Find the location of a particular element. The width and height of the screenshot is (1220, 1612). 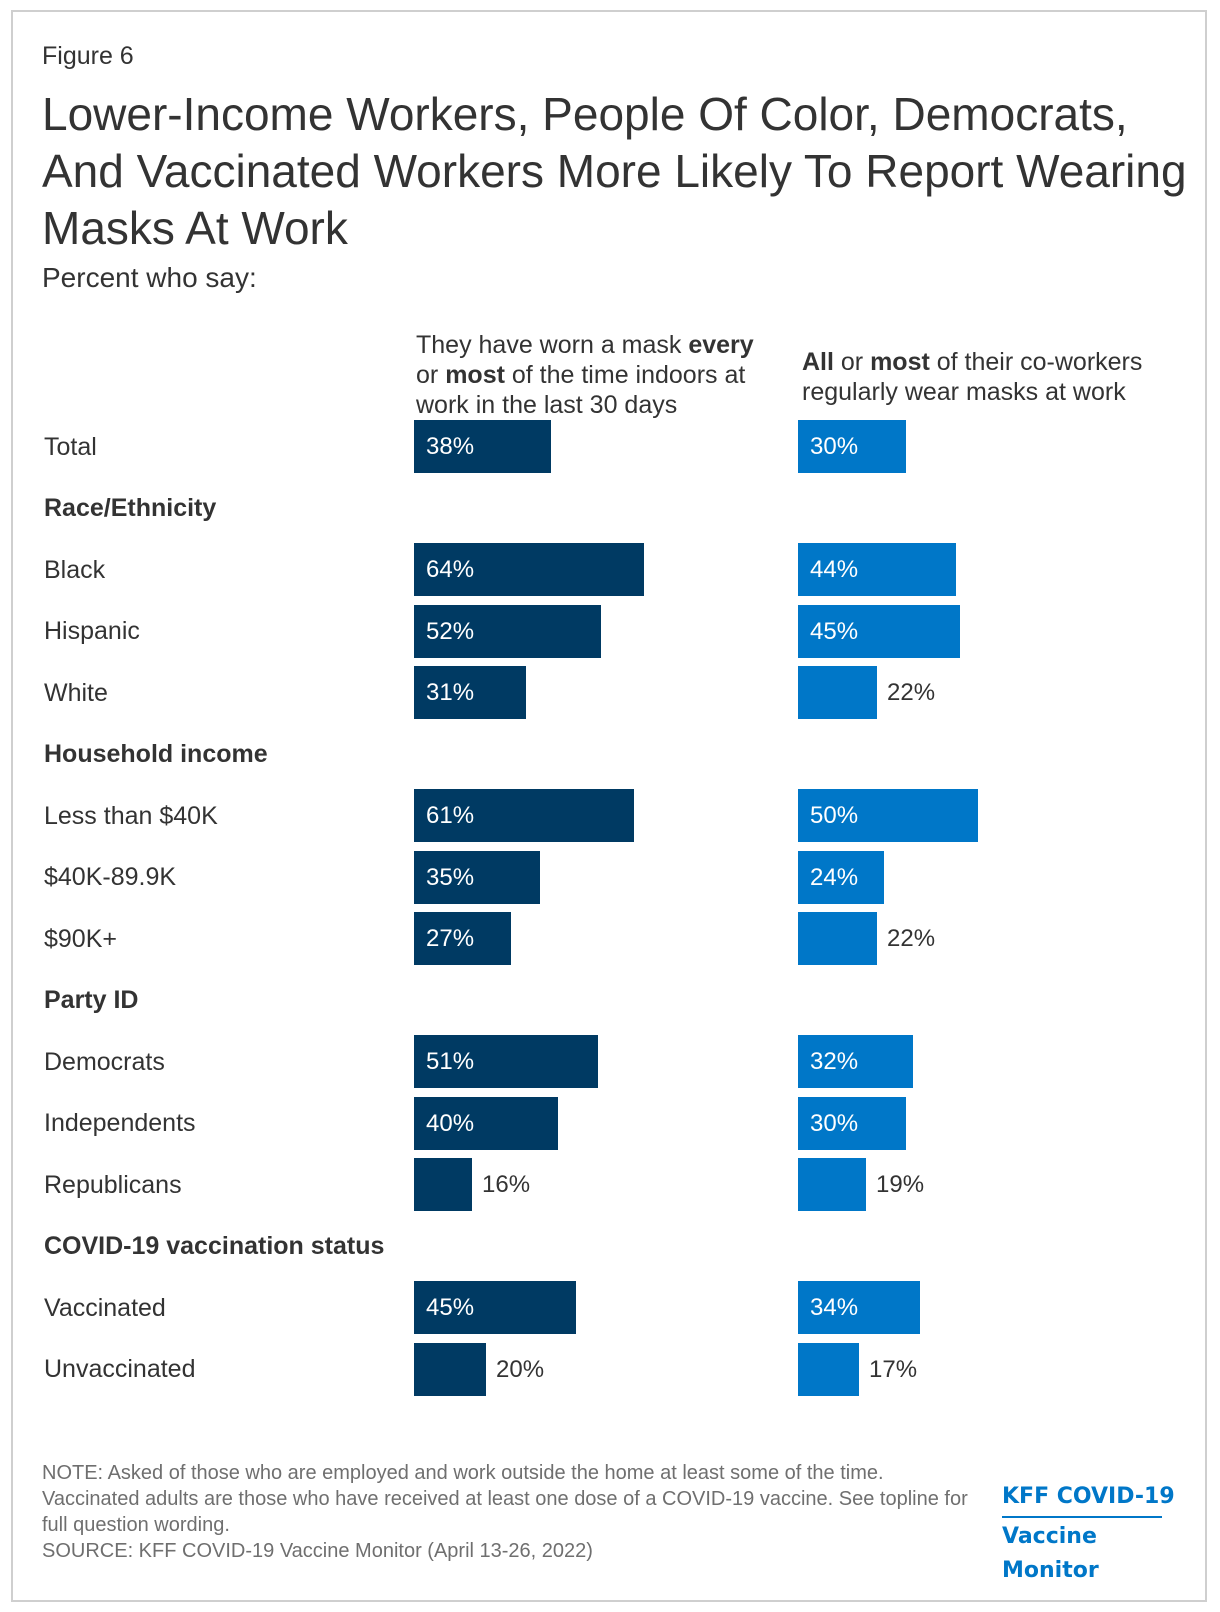

data-label: 20% is located at coordinates (520, 1369).